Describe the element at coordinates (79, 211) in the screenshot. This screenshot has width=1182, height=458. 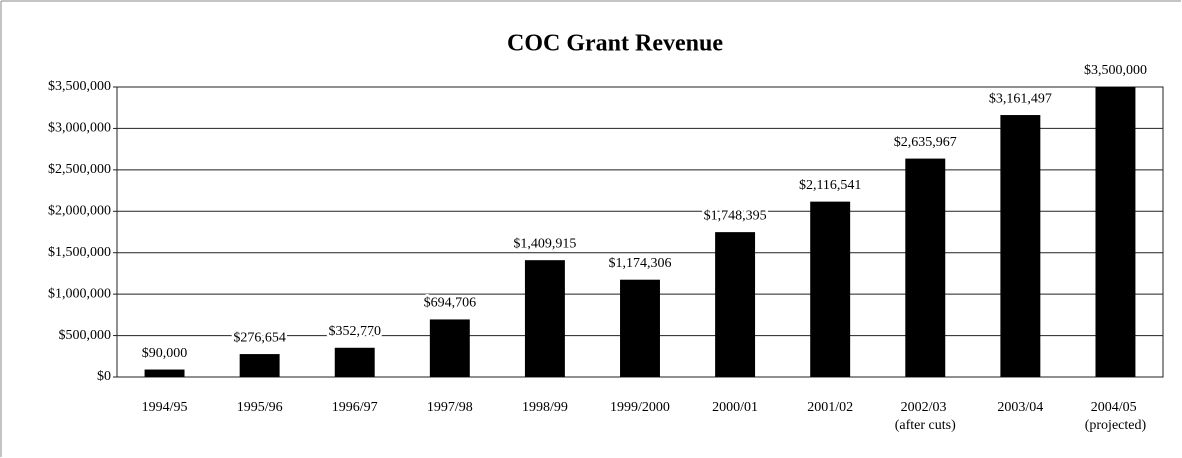
I see `y-tick-label: $2,000,000` at that location.